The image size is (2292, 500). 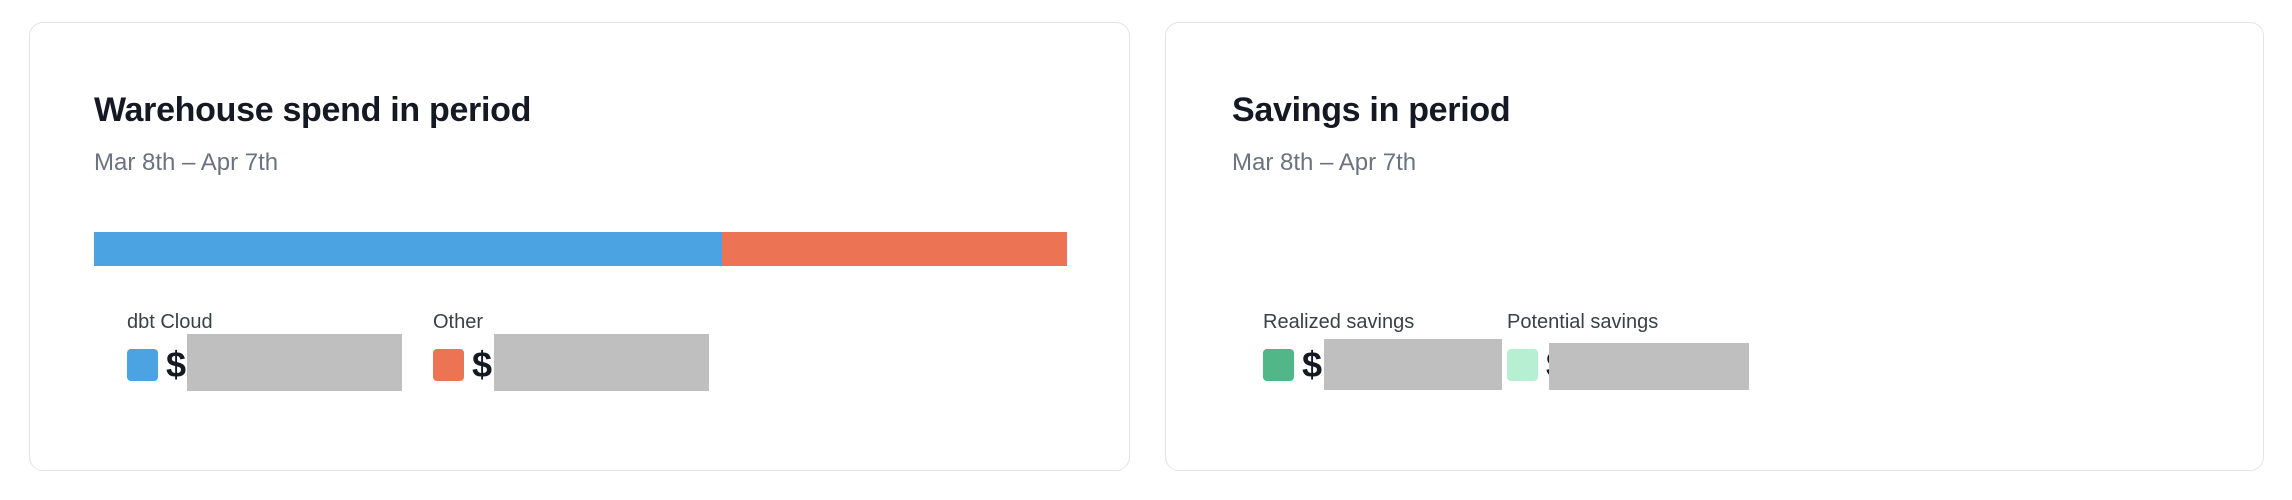 I want to click on bar-segment-other, so click(x=894, y=249).